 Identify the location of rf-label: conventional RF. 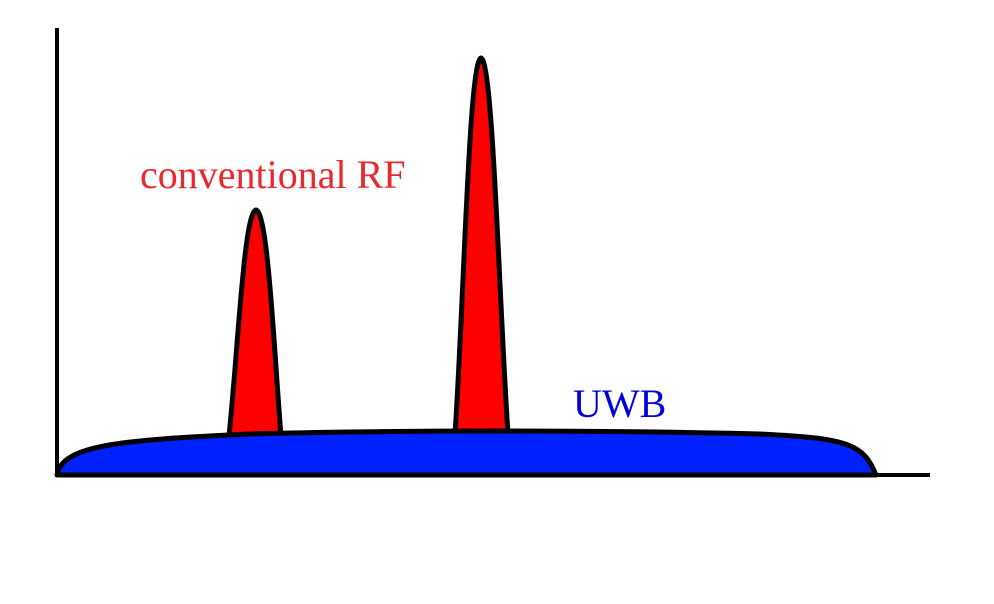
(273, 174).